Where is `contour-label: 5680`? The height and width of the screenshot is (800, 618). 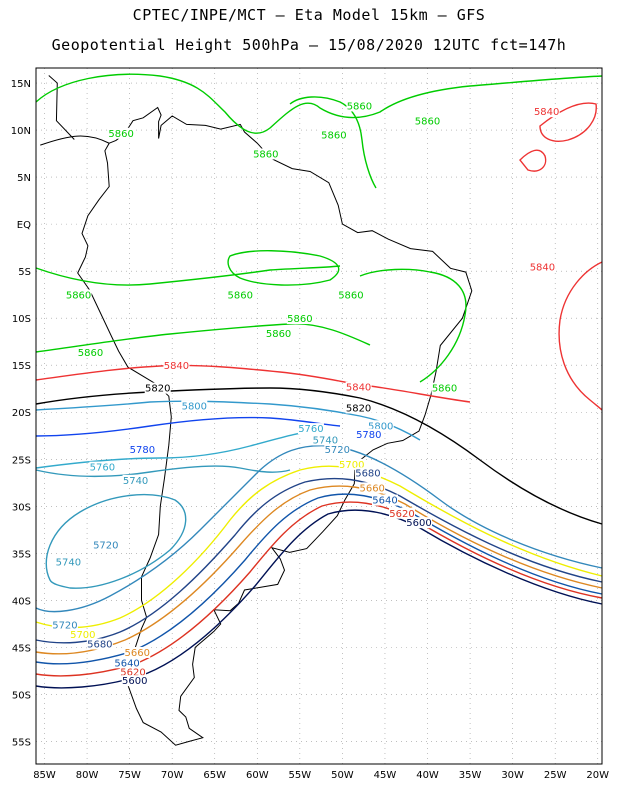 contour-label: 5680 is located at coordinates (99, 644).